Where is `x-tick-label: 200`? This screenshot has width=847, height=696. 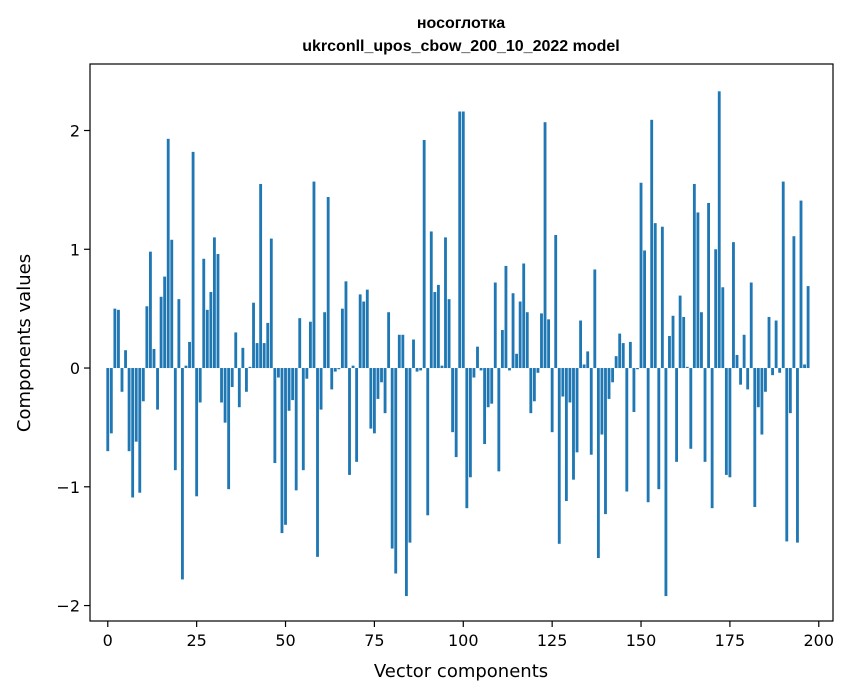 x-tick-label: 200 is located at coordinates (819, 640).